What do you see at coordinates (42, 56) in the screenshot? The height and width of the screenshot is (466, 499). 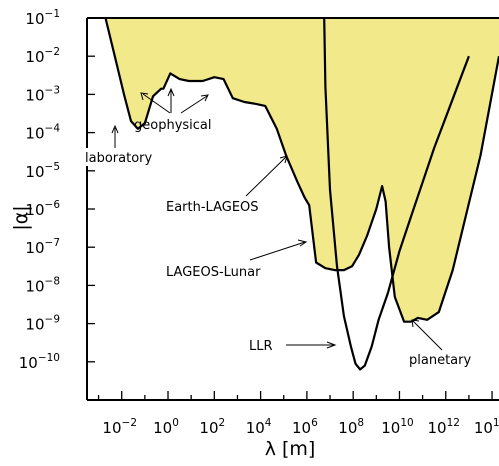 I see `y-tick-label: 10⁻²` at bounding box center [42, 56].